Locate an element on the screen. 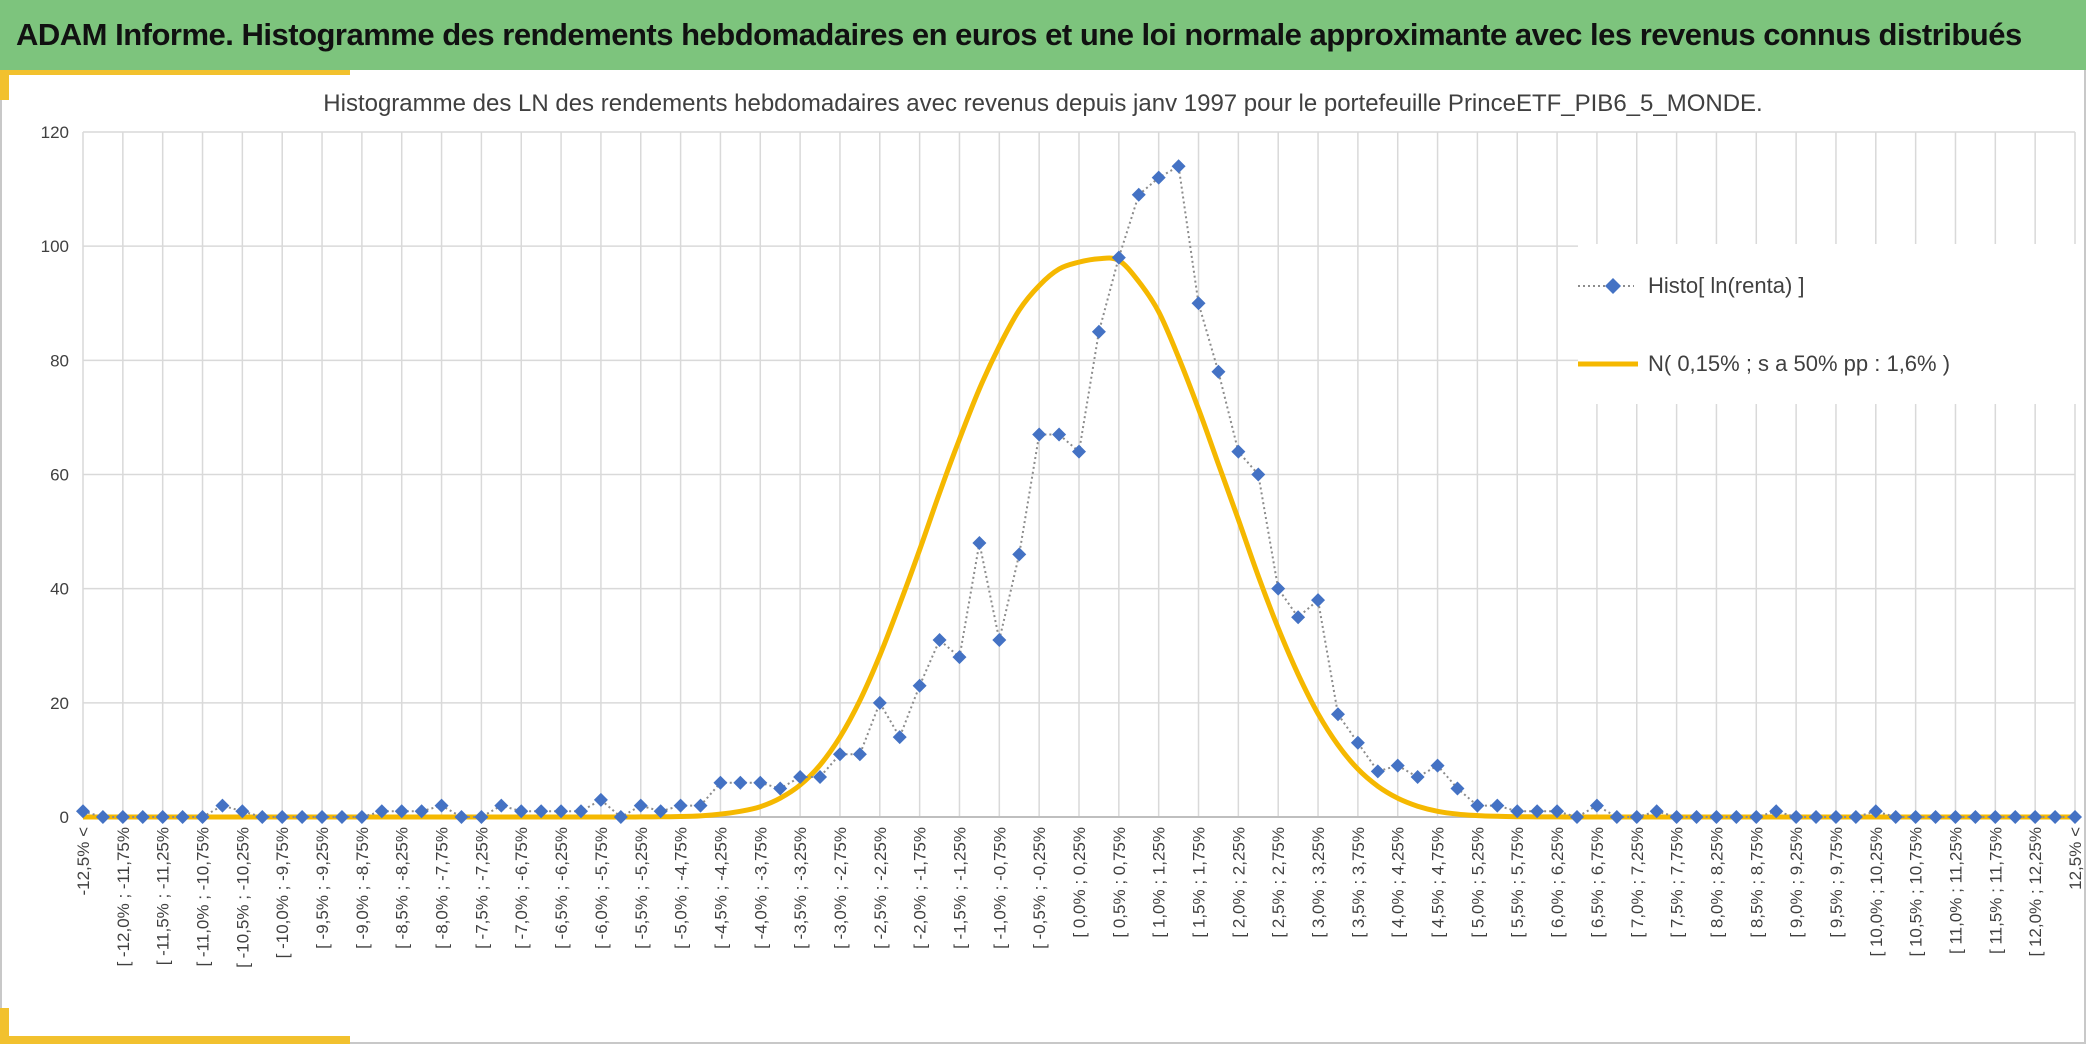 This screenshot has height=1044, width=2086. x-tick-label: [ 4,5% ; 4,75% is located at coordinates (1438, 882).